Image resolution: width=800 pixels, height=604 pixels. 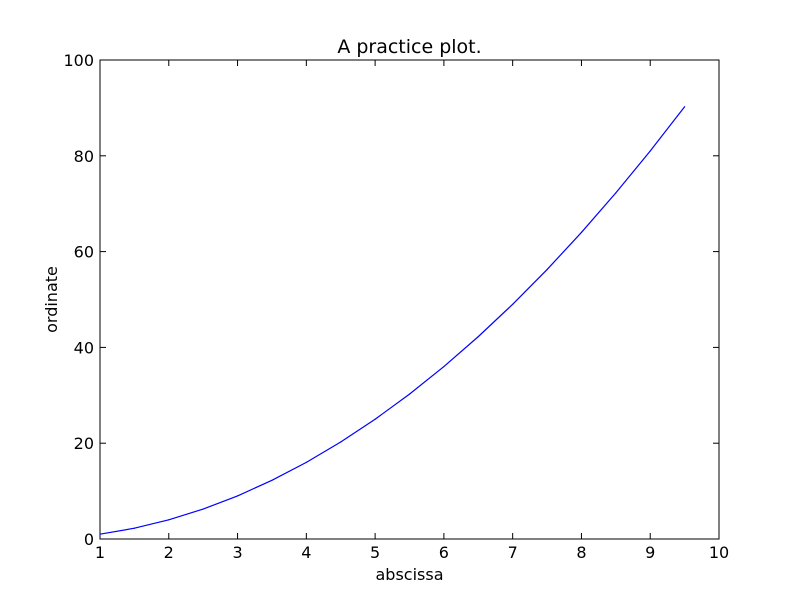 What do you see at coordinates (719, 552) in the screenshot?
I see `x-tick-label: 10` at bounding box center [719, 552].